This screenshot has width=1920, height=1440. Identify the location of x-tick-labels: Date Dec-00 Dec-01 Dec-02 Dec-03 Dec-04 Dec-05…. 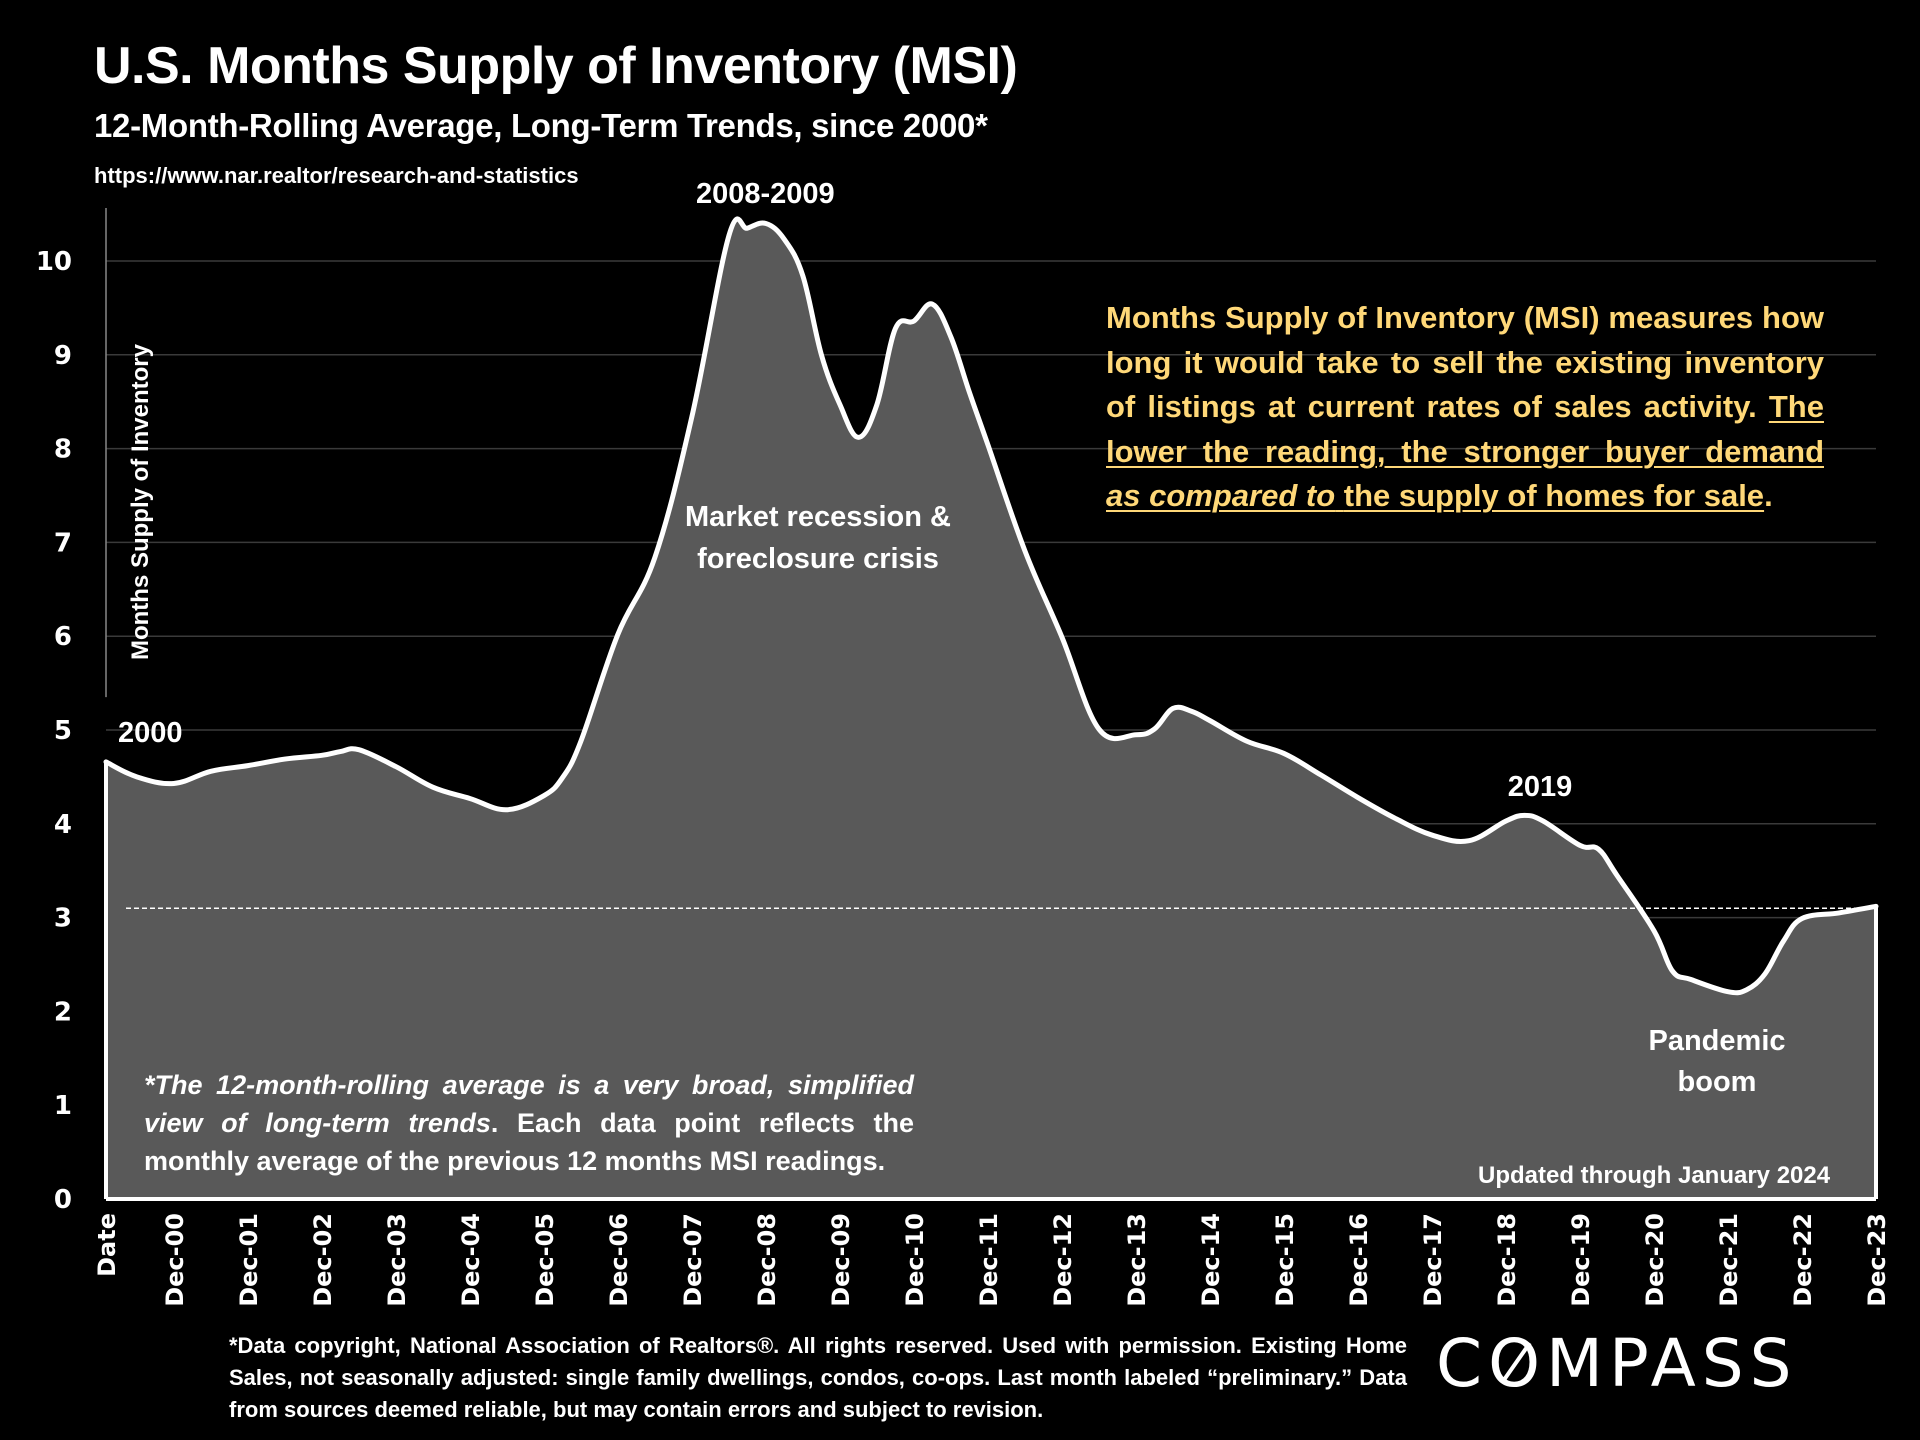
(992, 1260).